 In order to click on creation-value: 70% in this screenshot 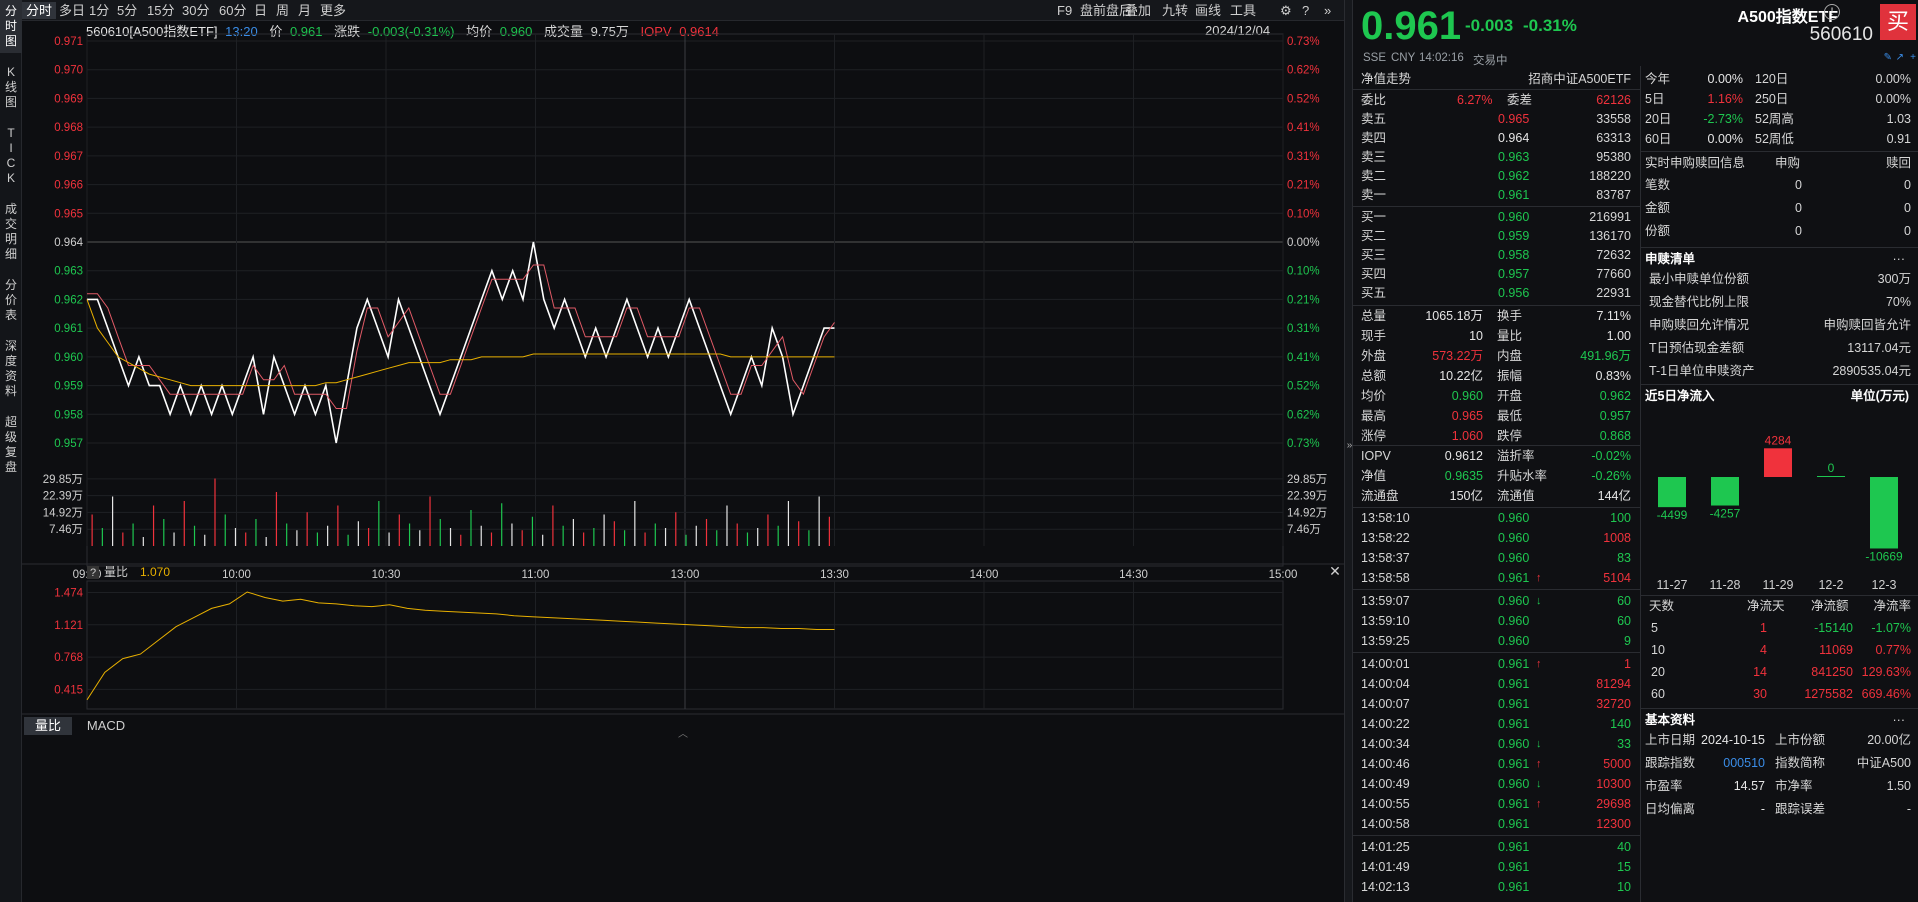, I will do `click(1898, 302)`.